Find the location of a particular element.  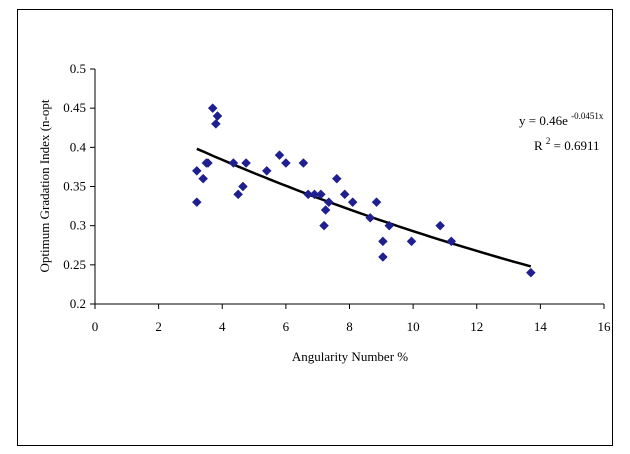

y-axis-label: Optimum Gradation Index (n-opt is located at coordinates (44, 185).